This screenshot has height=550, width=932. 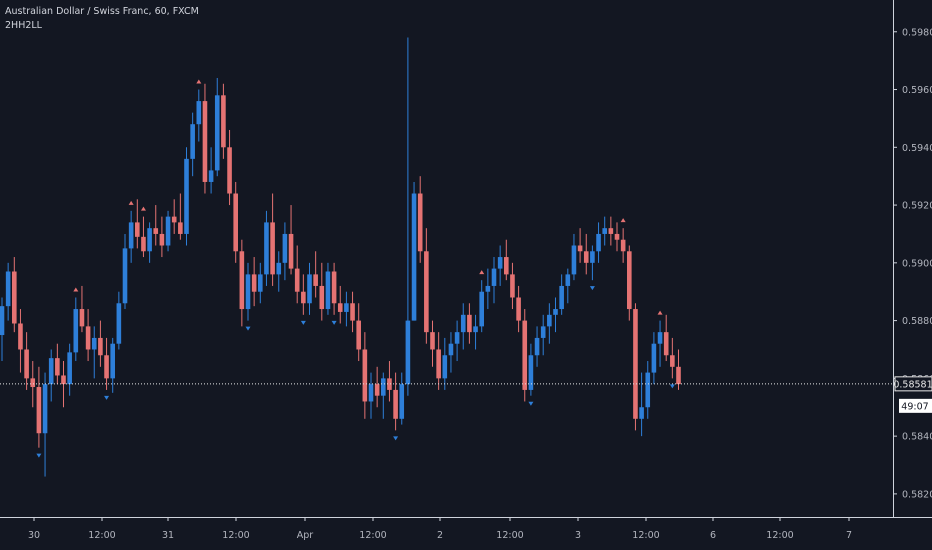 What do you see at coordinates (914, 406) in the screenshot?
I see `bar-countdown: 49:07` at bounding box center [914, 406].